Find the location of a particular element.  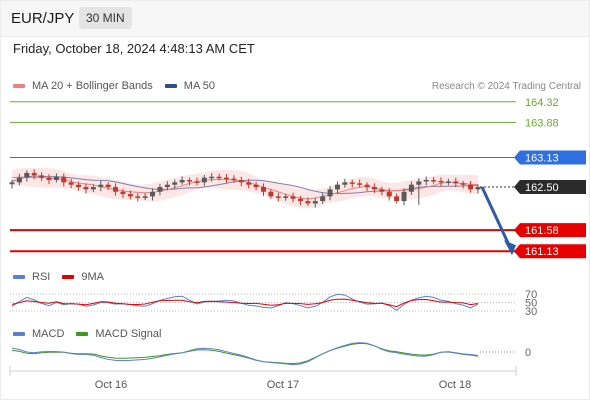

legend-ma20: MA 20 + Bollinger Bands is located at coordinates (83, 86).